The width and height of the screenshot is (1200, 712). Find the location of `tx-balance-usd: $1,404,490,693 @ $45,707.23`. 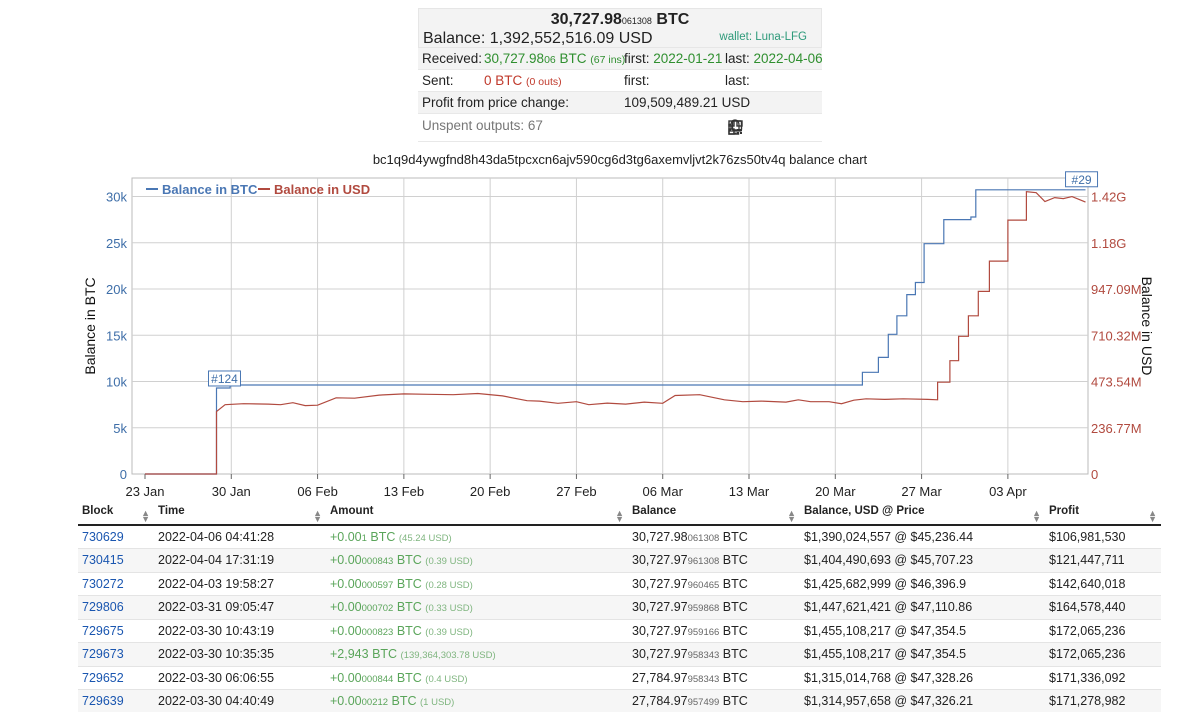

tx-balance-usd: $1,404,490,693 @ $45,707.23 is located at coordinates (922, 560).